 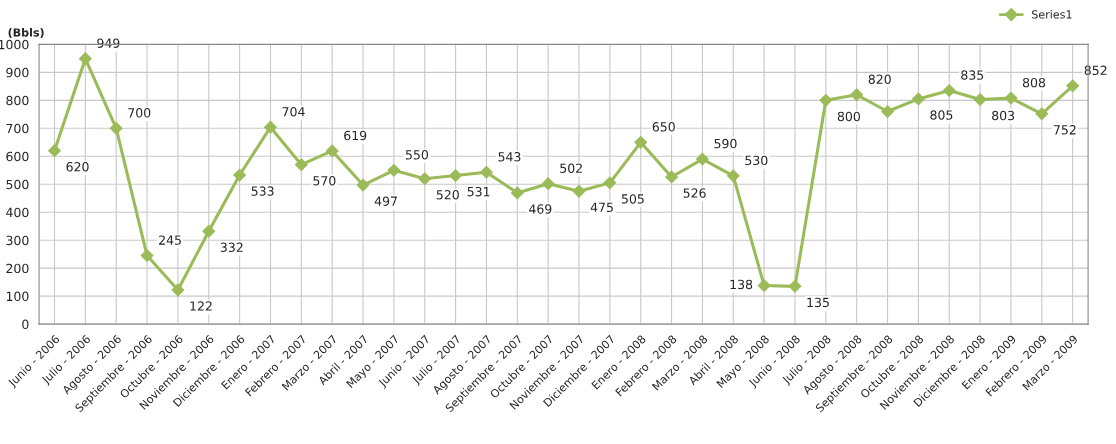 What do you see at coordinates (879, 79) in the screenshot?
I see `data-label: 820` at bounding box center [879, 79].